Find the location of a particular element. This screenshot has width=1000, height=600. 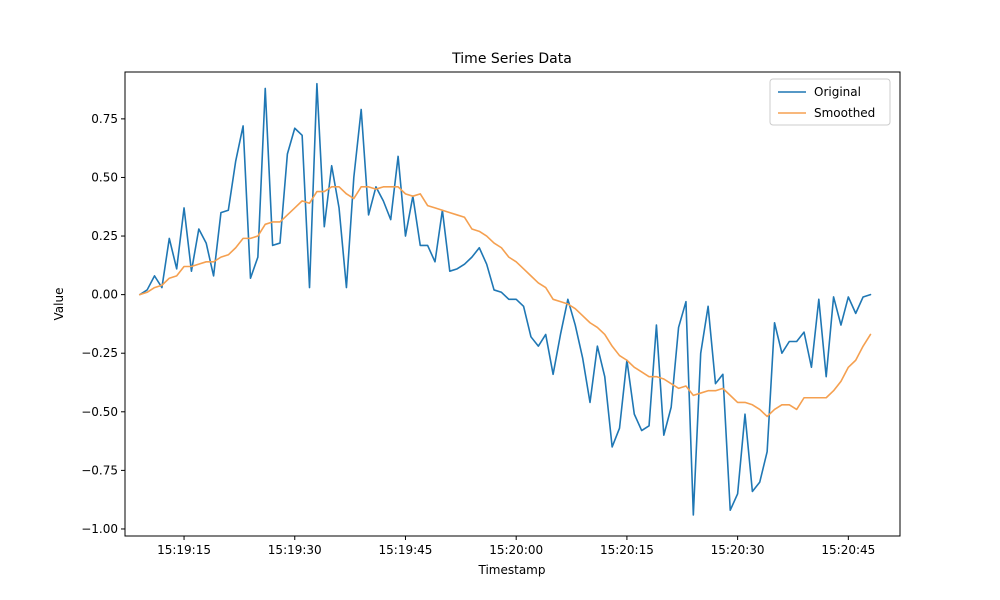

x-tick-label: 15:19:30 is located at coordinates (295, 550).